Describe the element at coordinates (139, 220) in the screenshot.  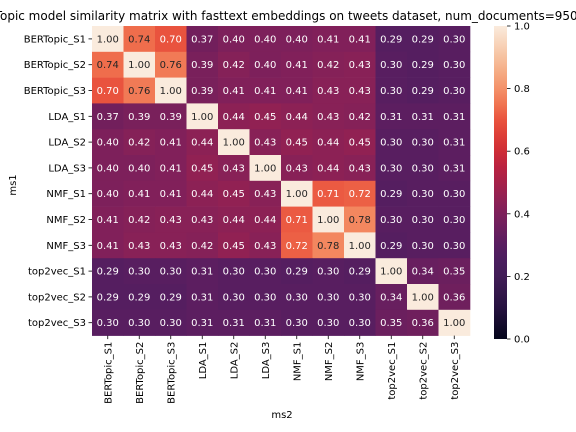
I see `cell-value-label: 0.42` at that location.